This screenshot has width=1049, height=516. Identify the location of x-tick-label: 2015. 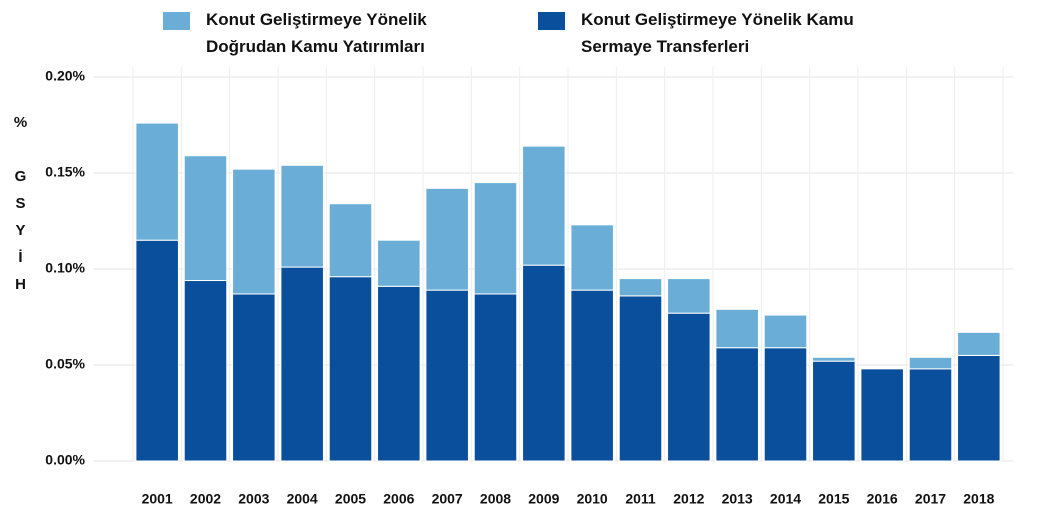
(833, 499).